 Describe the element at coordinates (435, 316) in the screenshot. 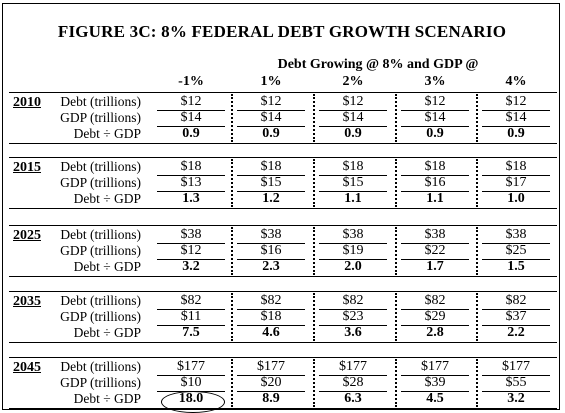

I see `gdp-cell: $29` at that location.